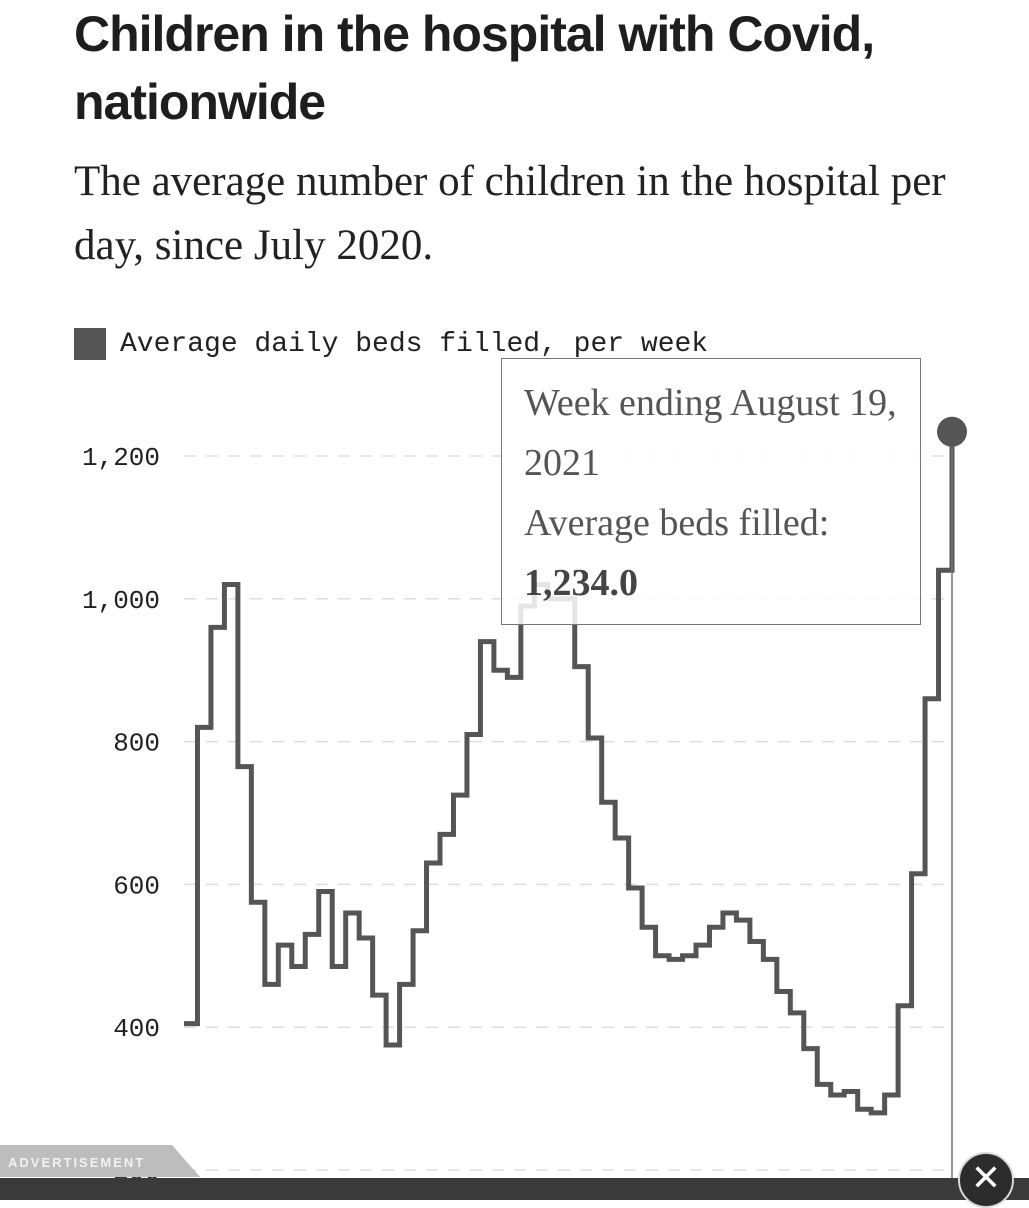  Describe the element at coordinates (136, 744) in the screenshot. I see `y-tick-label-800: 800` at that location.